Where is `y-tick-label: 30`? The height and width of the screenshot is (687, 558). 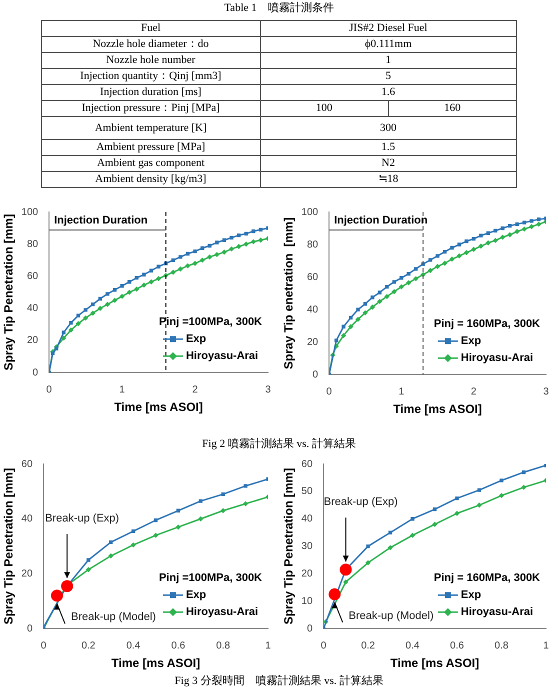
y-tick-label: 30 is located at coordinates (307, 546).